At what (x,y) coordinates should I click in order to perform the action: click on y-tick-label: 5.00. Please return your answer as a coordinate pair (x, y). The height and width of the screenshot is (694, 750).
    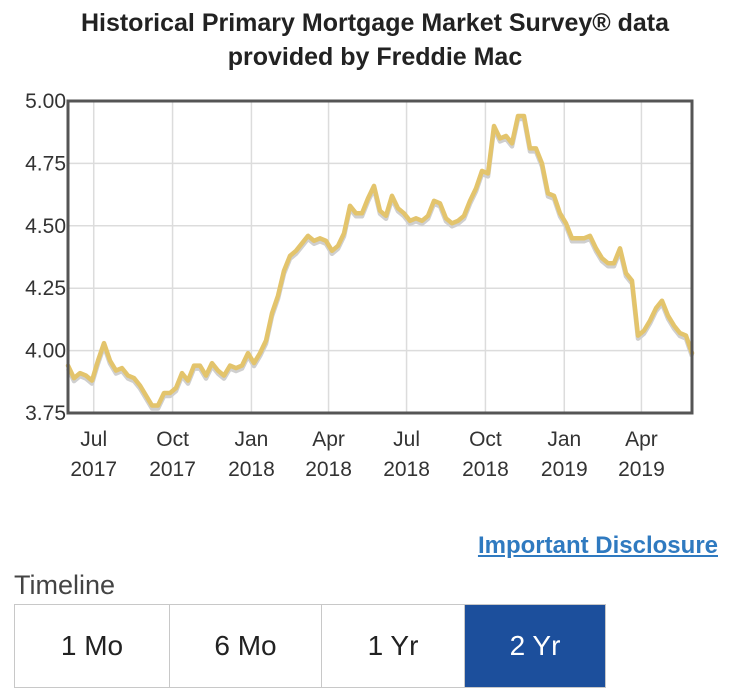
    Looking at the image, I should click on (45, 101).